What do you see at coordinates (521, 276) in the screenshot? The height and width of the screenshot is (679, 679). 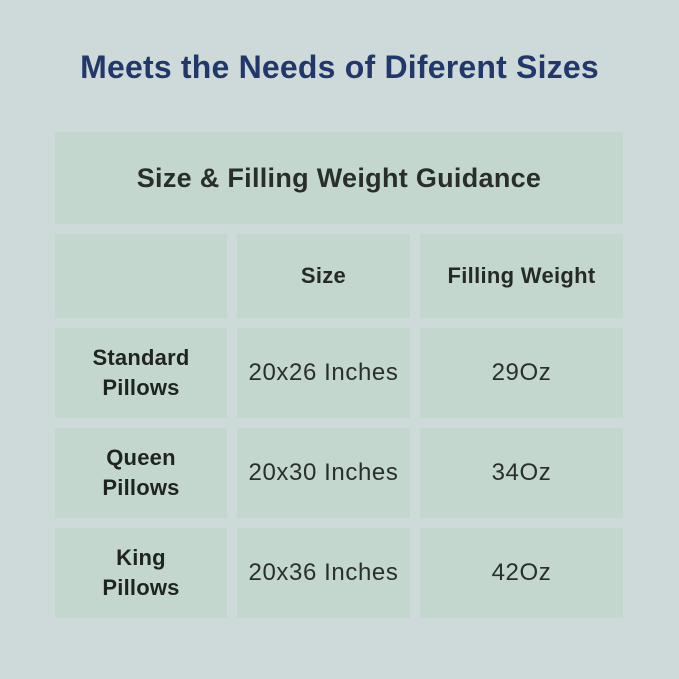 I see `column-header-filling-weight: Filling Weight` at bounding box center [521, 276].